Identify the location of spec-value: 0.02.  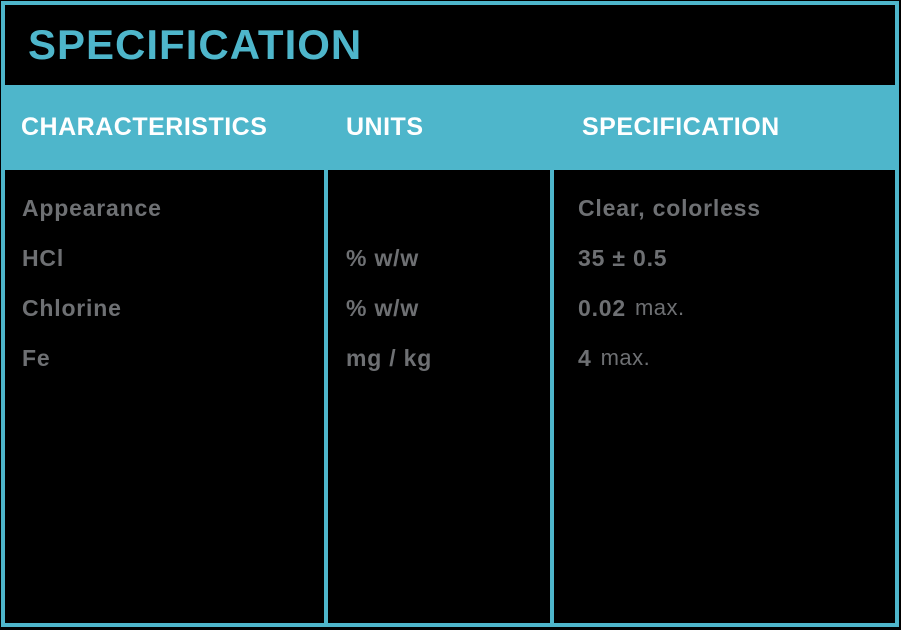
(602, 307).